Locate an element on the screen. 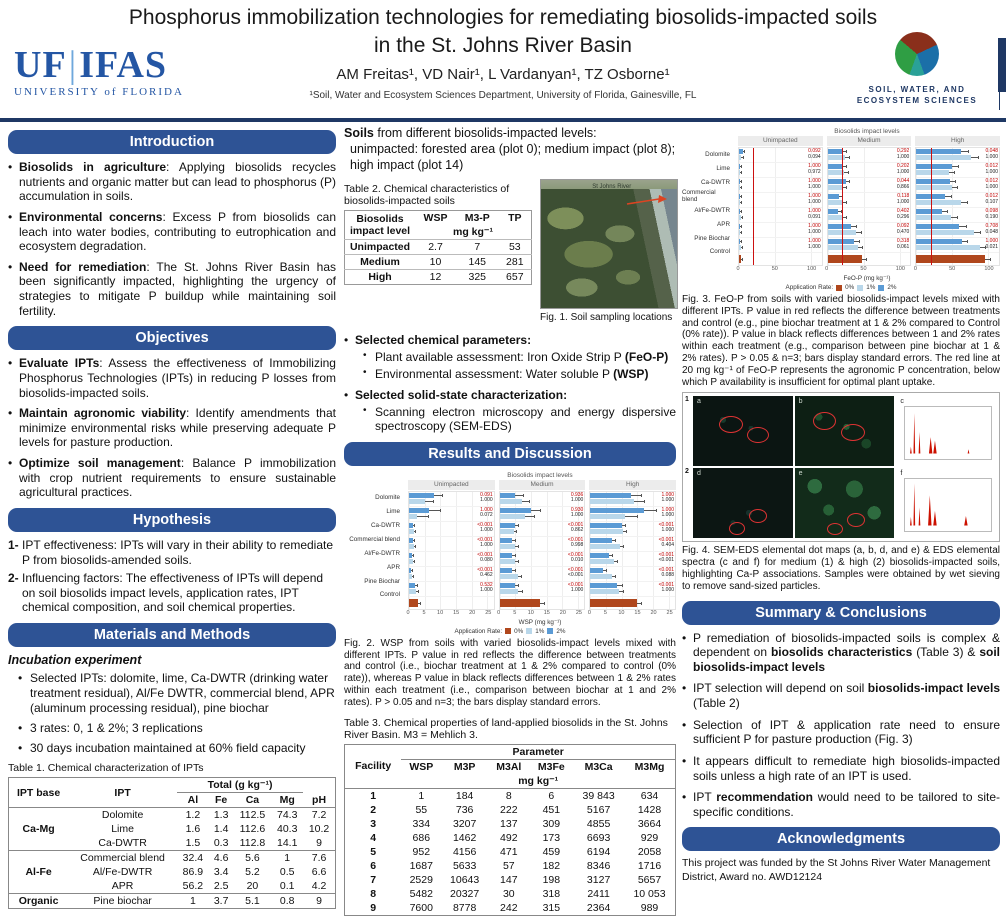  table-row: 7 2529 10643 147 198 3127 5657 is located at coordinates (510, 880).